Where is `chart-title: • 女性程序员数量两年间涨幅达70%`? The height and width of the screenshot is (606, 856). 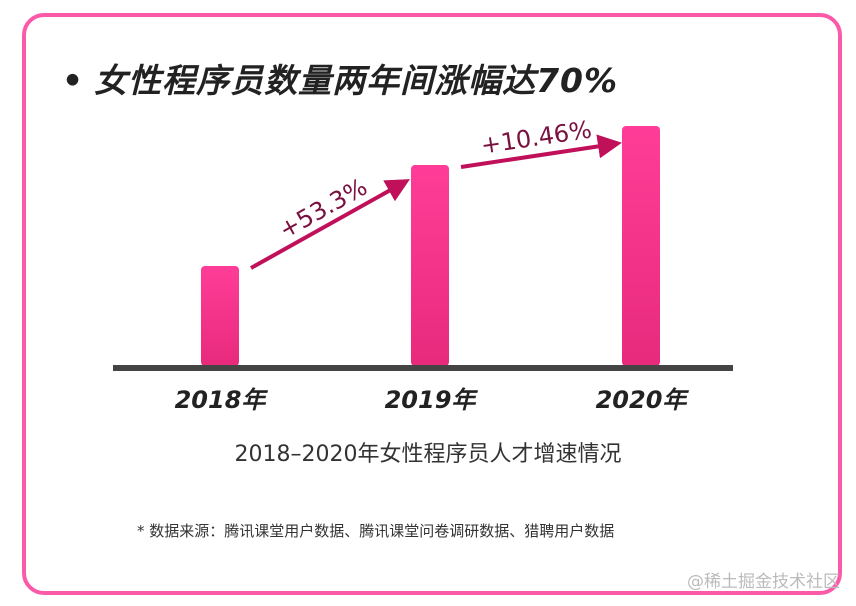
chart-title: • 女性程序员数量两年间涨幅达70% is located at coordinates (340, 78).